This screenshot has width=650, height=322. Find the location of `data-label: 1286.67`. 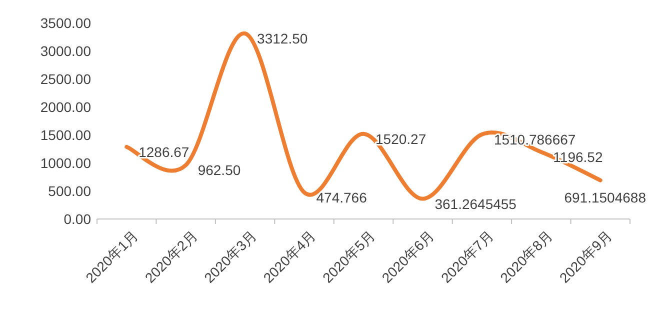

data-label: 1286.67 is located at coordinates (164, 152).